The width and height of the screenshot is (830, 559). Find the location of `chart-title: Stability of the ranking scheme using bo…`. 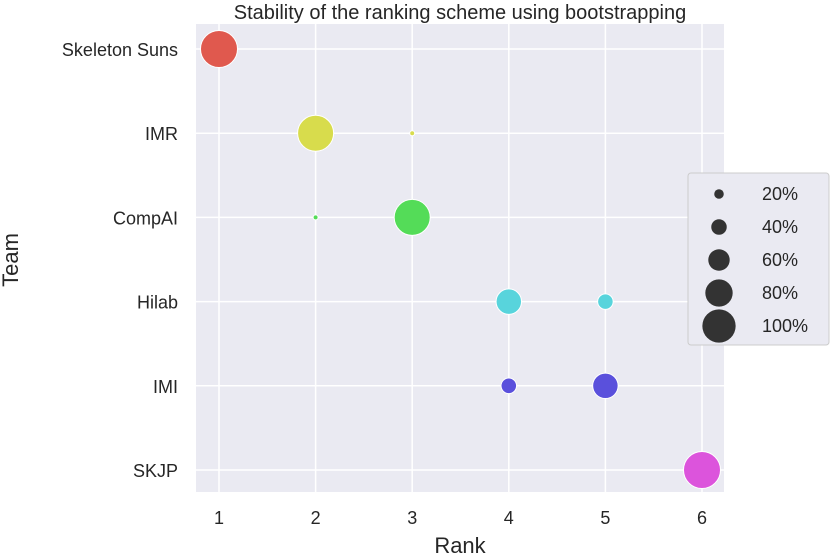

chart-title: Stability of the ranking scheme using bo… is located at coordinates (460, 13).